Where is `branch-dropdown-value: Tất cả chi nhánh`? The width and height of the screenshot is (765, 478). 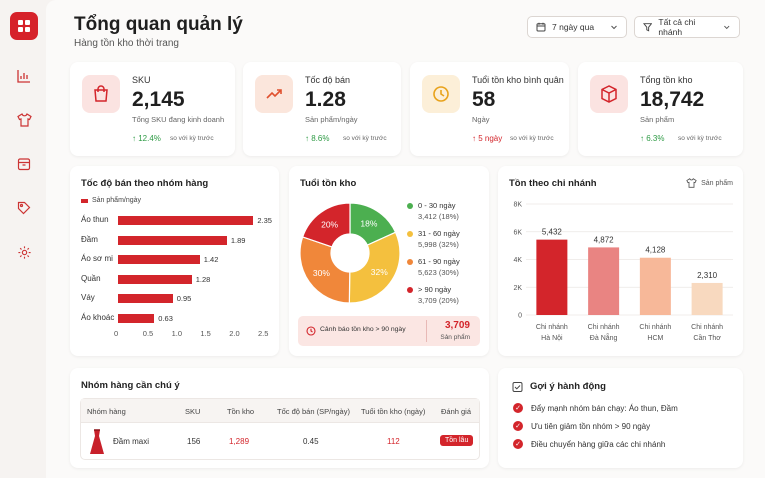
branch-dropdown-value: Tất cả chi nhánh is located at coordinates (677, 27).